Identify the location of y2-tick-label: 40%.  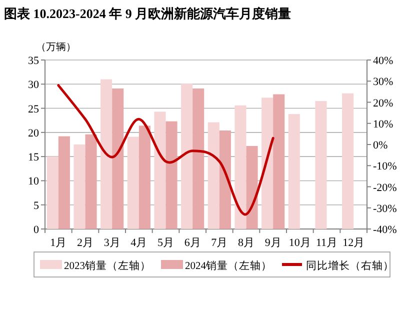
(383, 61).